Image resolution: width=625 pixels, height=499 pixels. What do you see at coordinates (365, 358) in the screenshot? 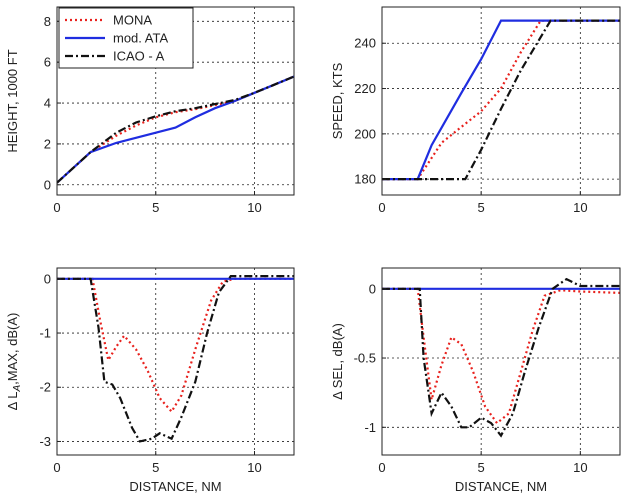
I see `tick-label-y: -0.5` at bounding box center [365, 358].